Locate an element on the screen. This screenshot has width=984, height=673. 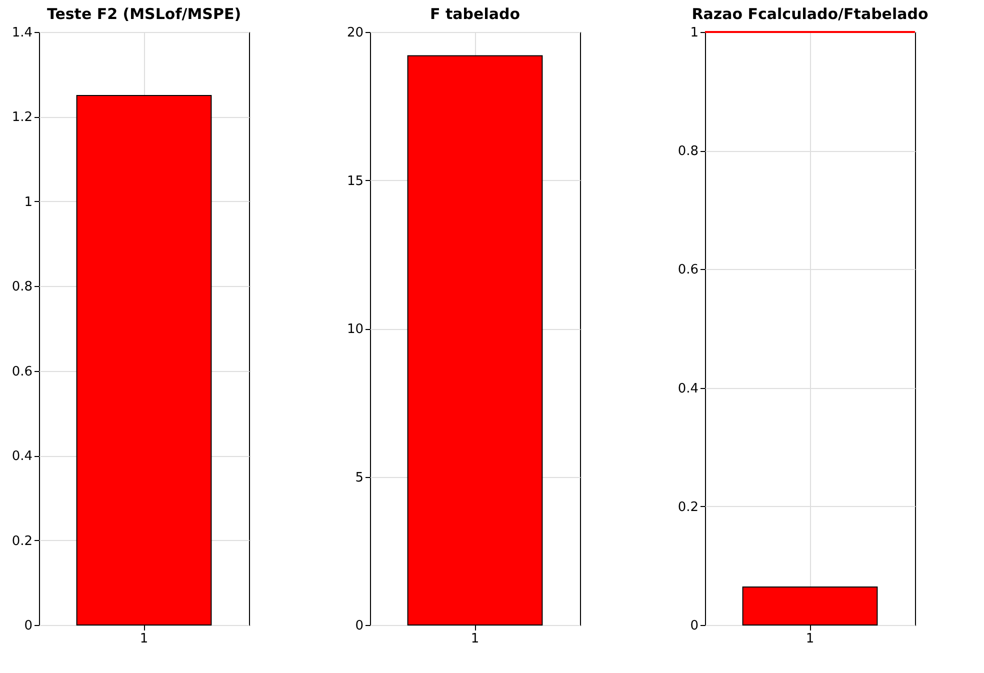
y-tick-label: 15 is located at coordinates (355, 181).